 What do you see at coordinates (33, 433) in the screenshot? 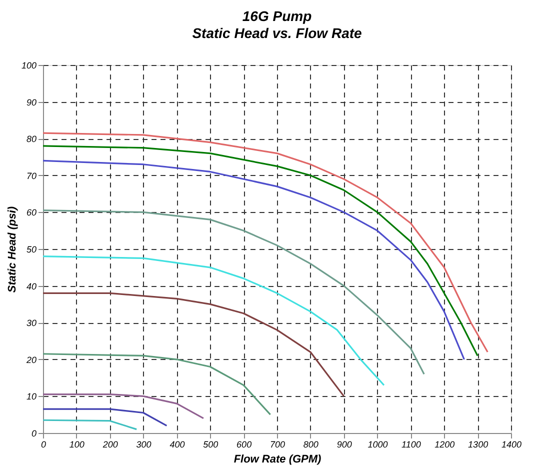
I see `y-tick-label: 0` at bounding box center [33, 433].